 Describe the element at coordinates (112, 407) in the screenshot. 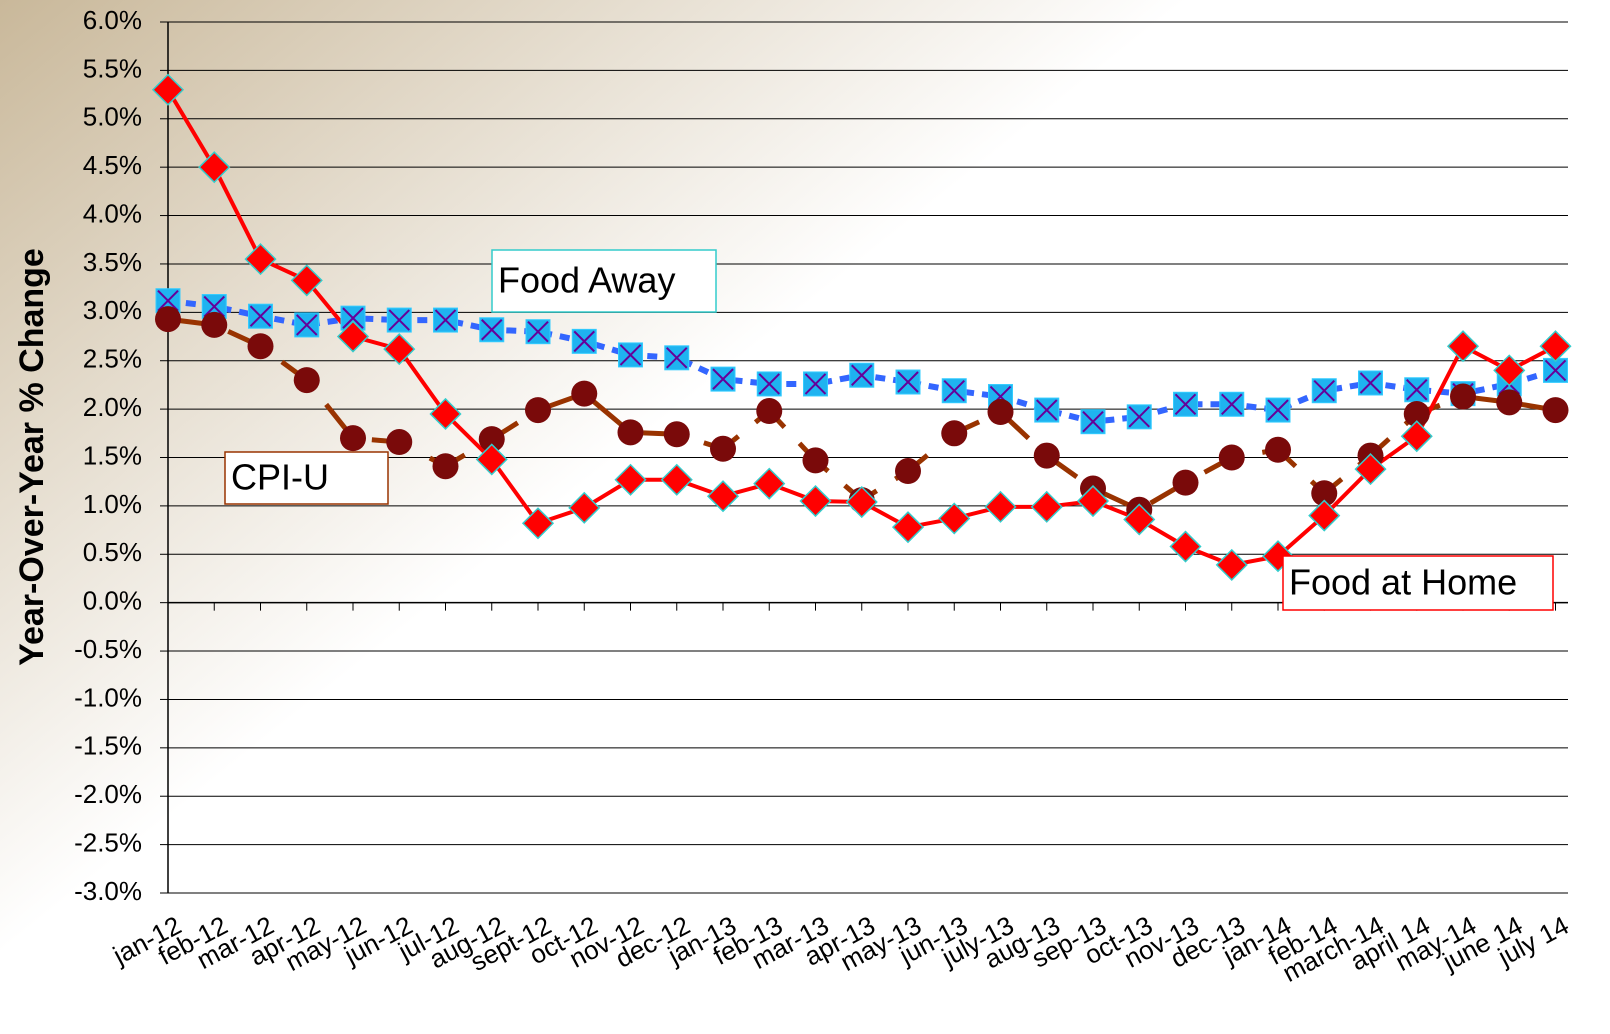

I see `y-tick-label: 2.0%` at that location.